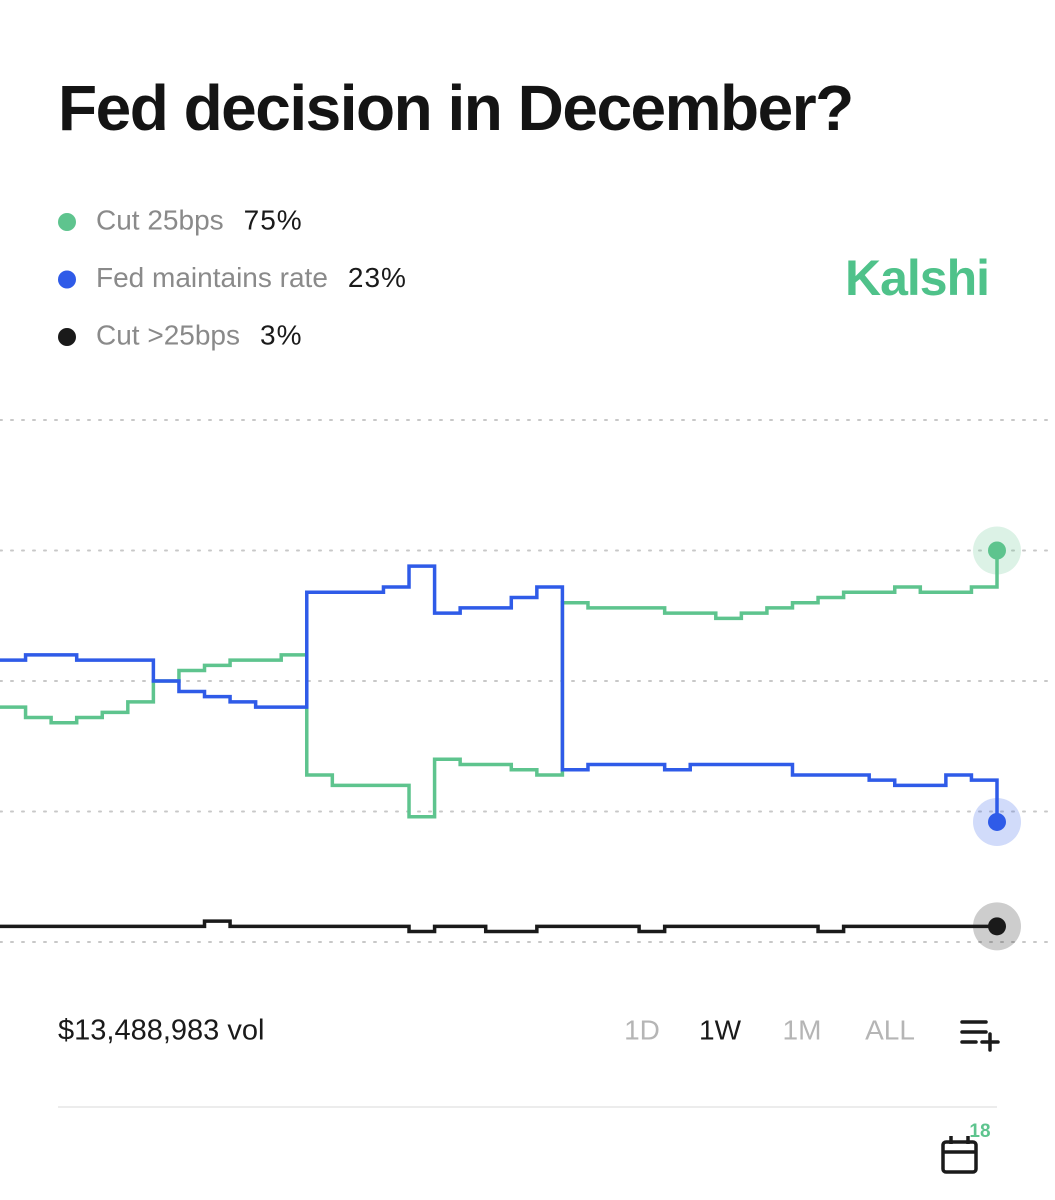 The width and height of the screenshot is (1055, 1200). What do you see at coordinates (720, 1029) in the screenshot?
I see `range-button: 1W` at bounding box center [720, 1029].